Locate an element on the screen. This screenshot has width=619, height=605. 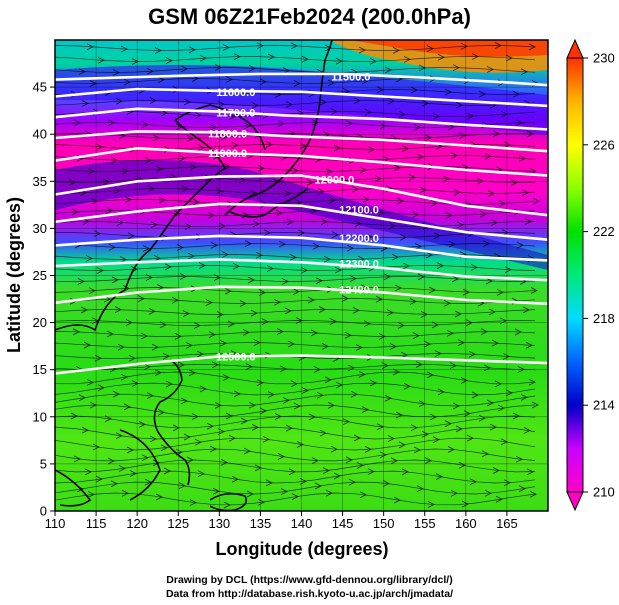
colorbar: 210 214 218 222 226 230 is located at coordinates (590, 275).